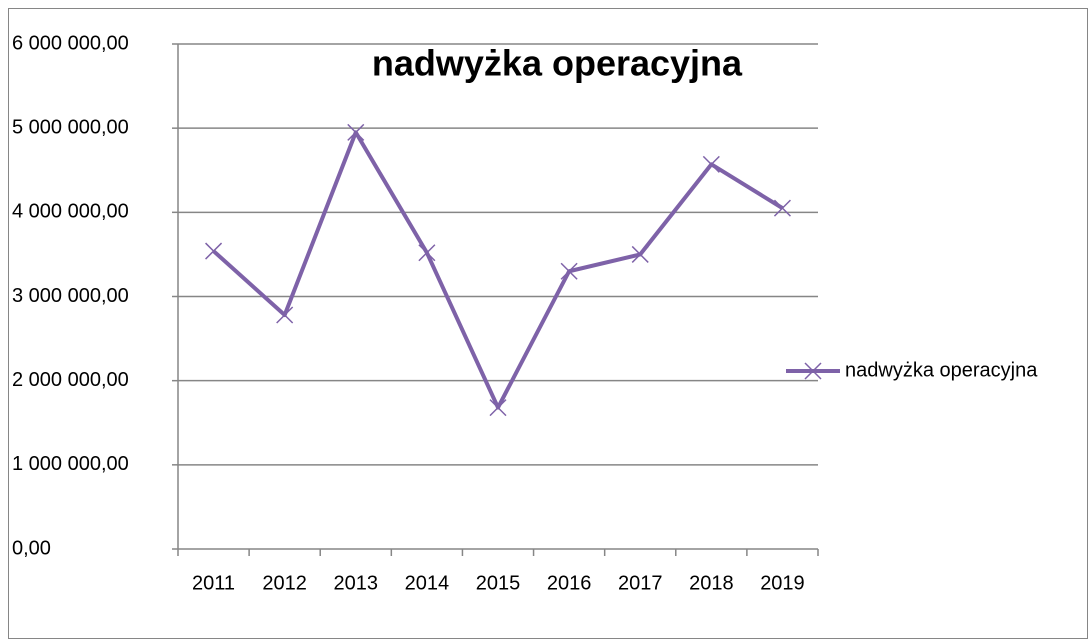 This screenshot has width=1091, height=642. Describe the element at coordinates (70, 127) in the screenshot. I see `y-tick-label: 5 000 000,00` at that location.